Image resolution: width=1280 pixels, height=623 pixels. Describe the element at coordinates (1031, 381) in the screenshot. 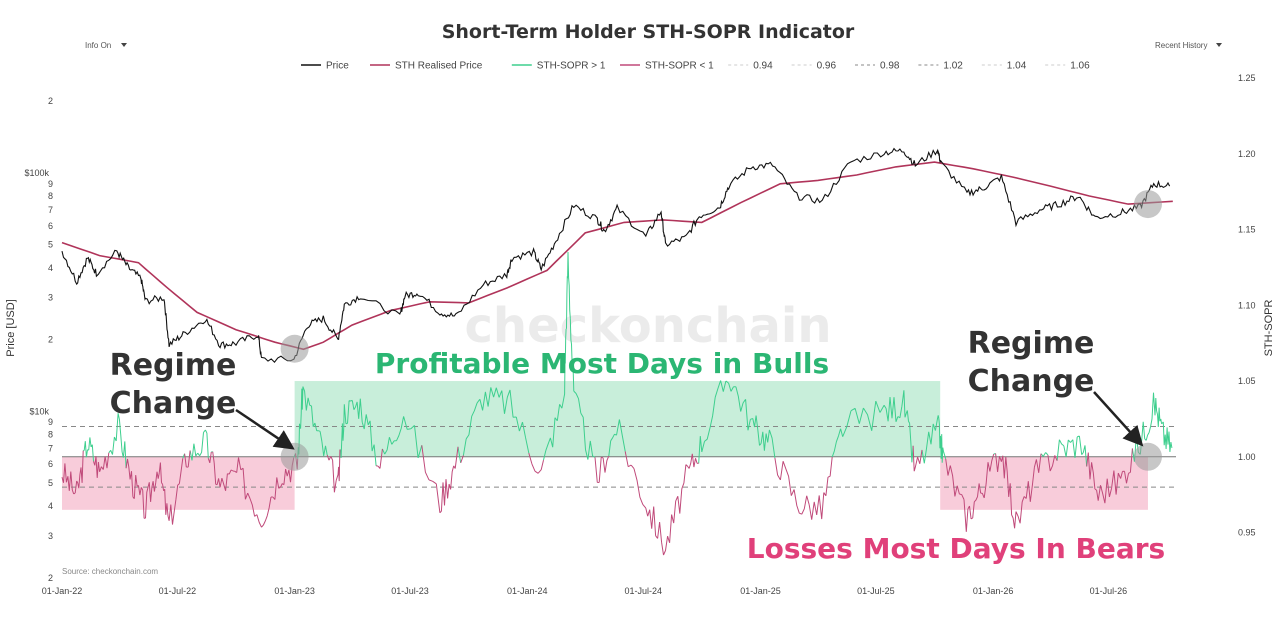

I see `annotation-regime-change-right-line: Change` at that location.